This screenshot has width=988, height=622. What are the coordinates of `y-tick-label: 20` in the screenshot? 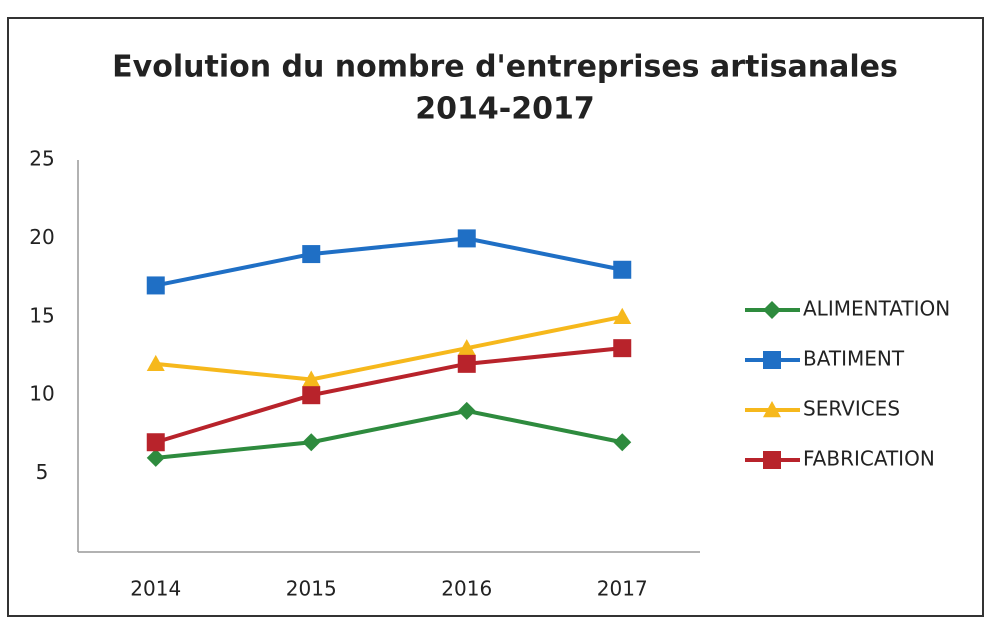 It's located at (41, 237).